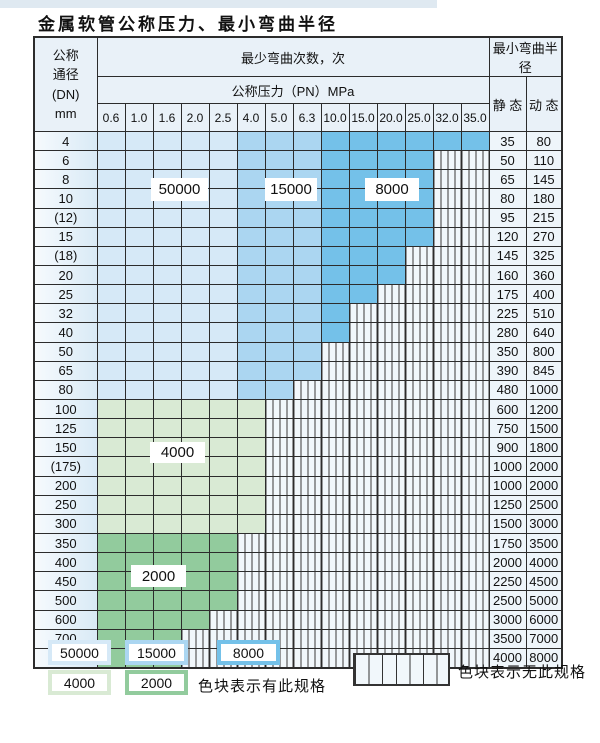 The image size is (600, 743). I want to click on static-radius-cell: 3000, so click(507, 619).